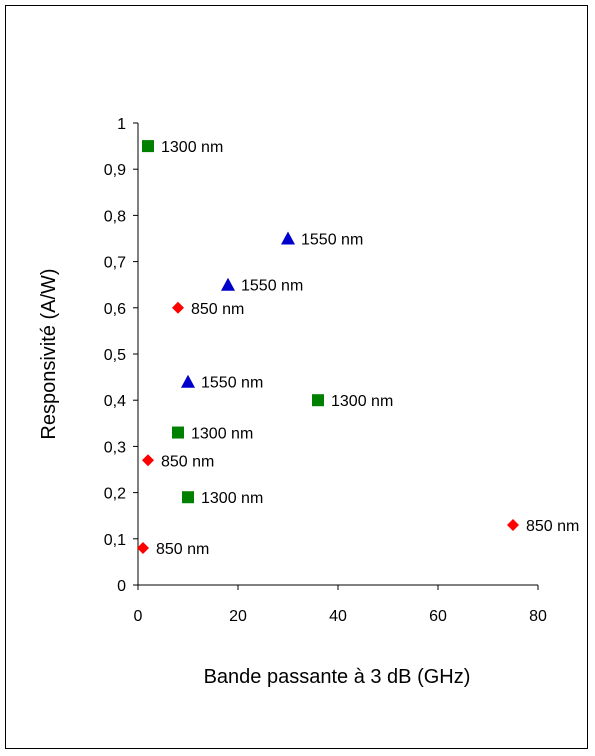 This screenshot has height=756, width=595. Describe the element at coordinates (438, 616) in the screenshot. I see `x-tick-label: 60` at that location.